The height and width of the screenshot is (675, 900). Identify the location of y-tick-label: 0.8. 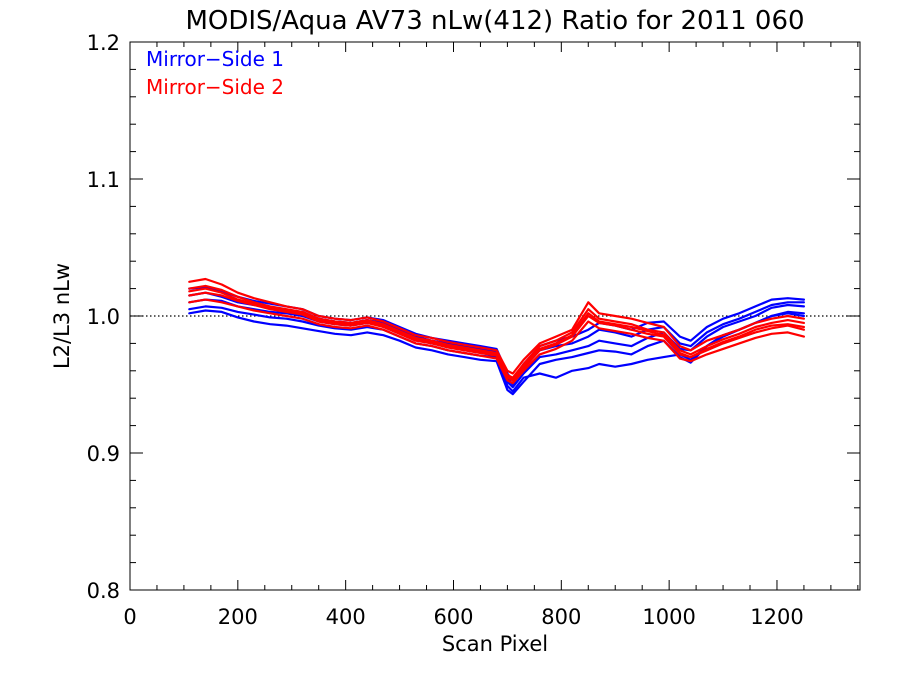
(103, 591).